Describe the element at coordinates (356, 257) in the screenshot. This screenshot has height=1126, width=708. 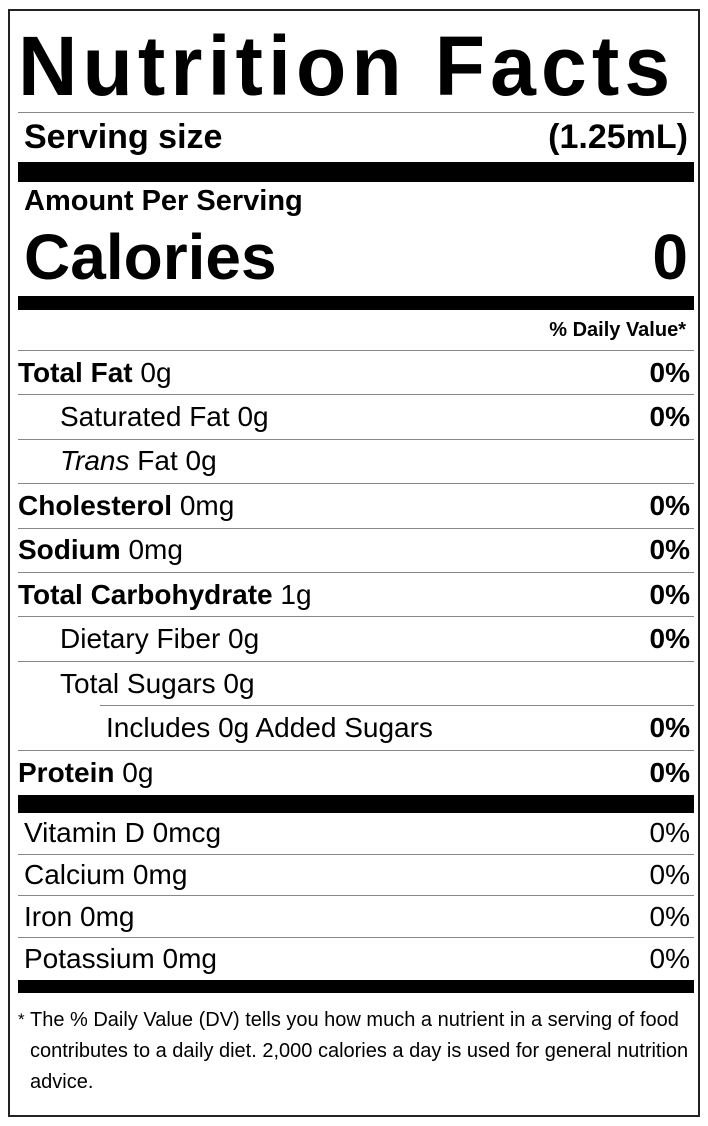
I see `calories-row: Calories 0` at that location.